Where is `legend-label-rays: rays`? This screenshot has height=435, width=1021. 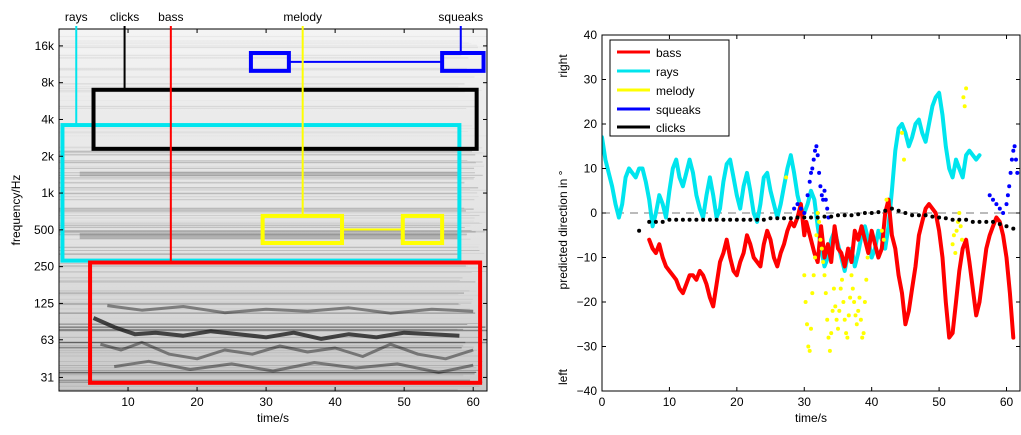
legend-label-rays: rays is located at coordinates (667, 72).